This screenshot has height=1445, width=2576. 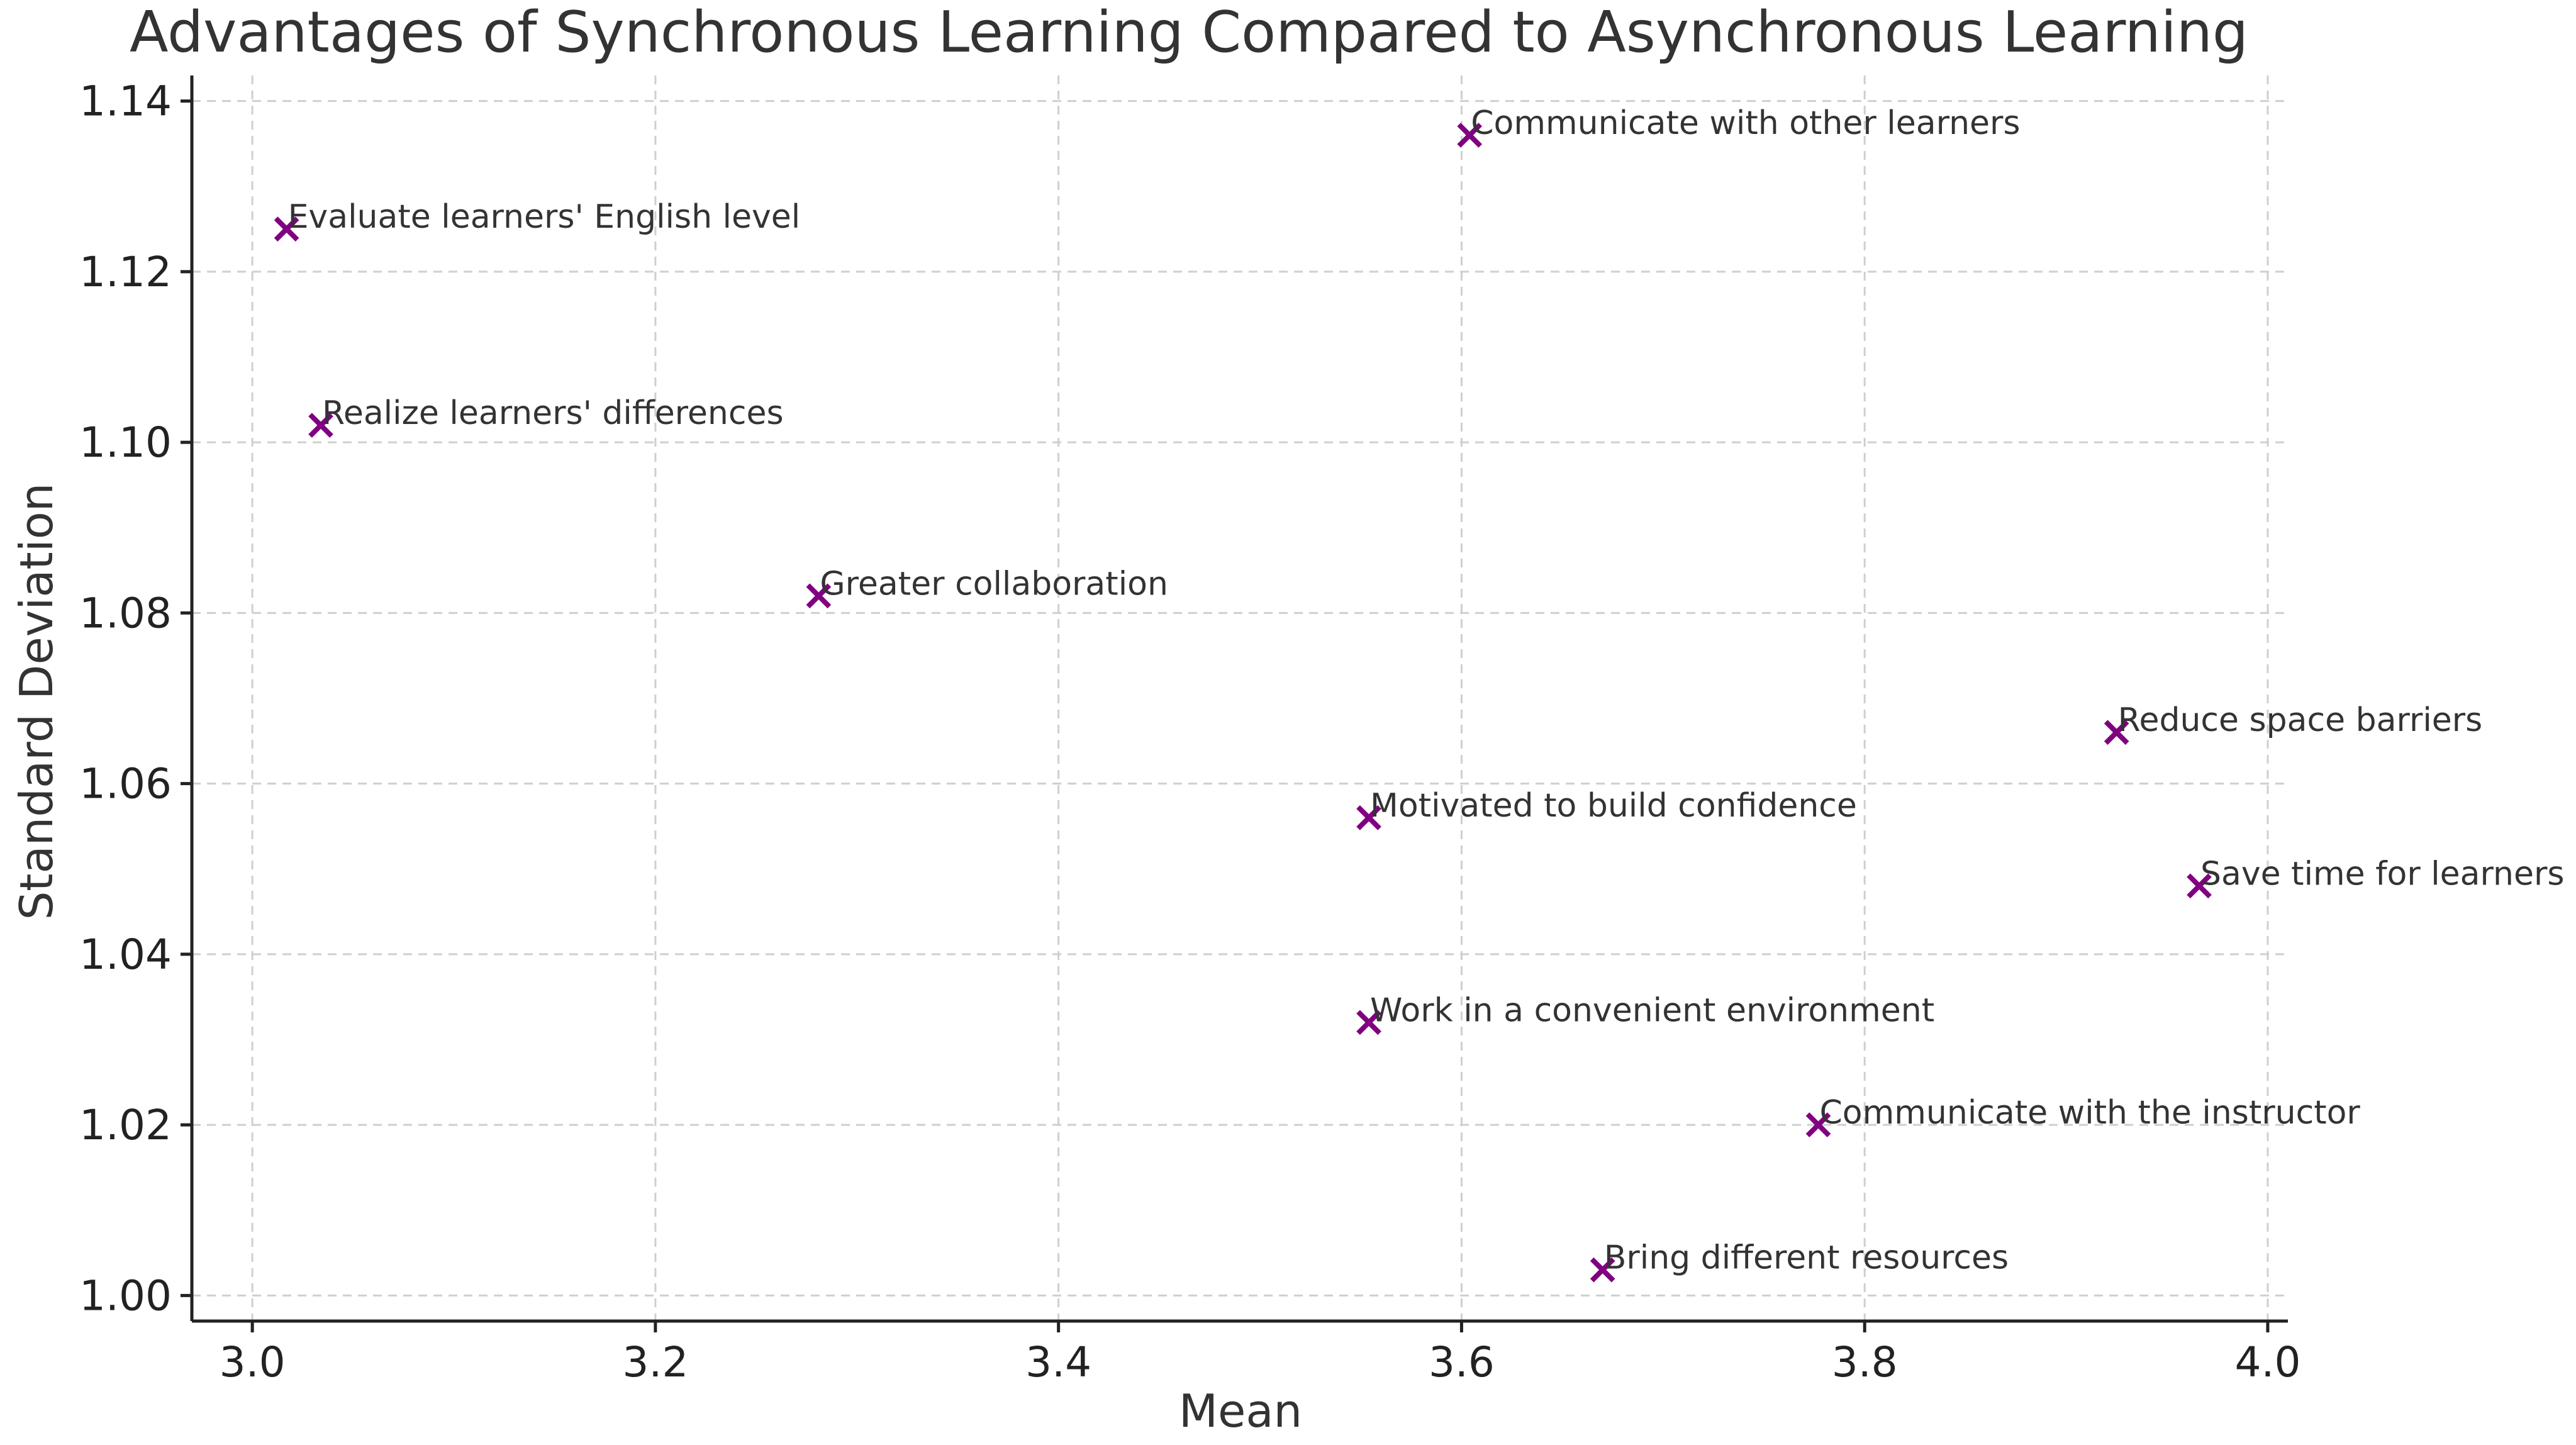 I want to click on data-point: Work in a convenient environment, so click(x=1645, y=1013).